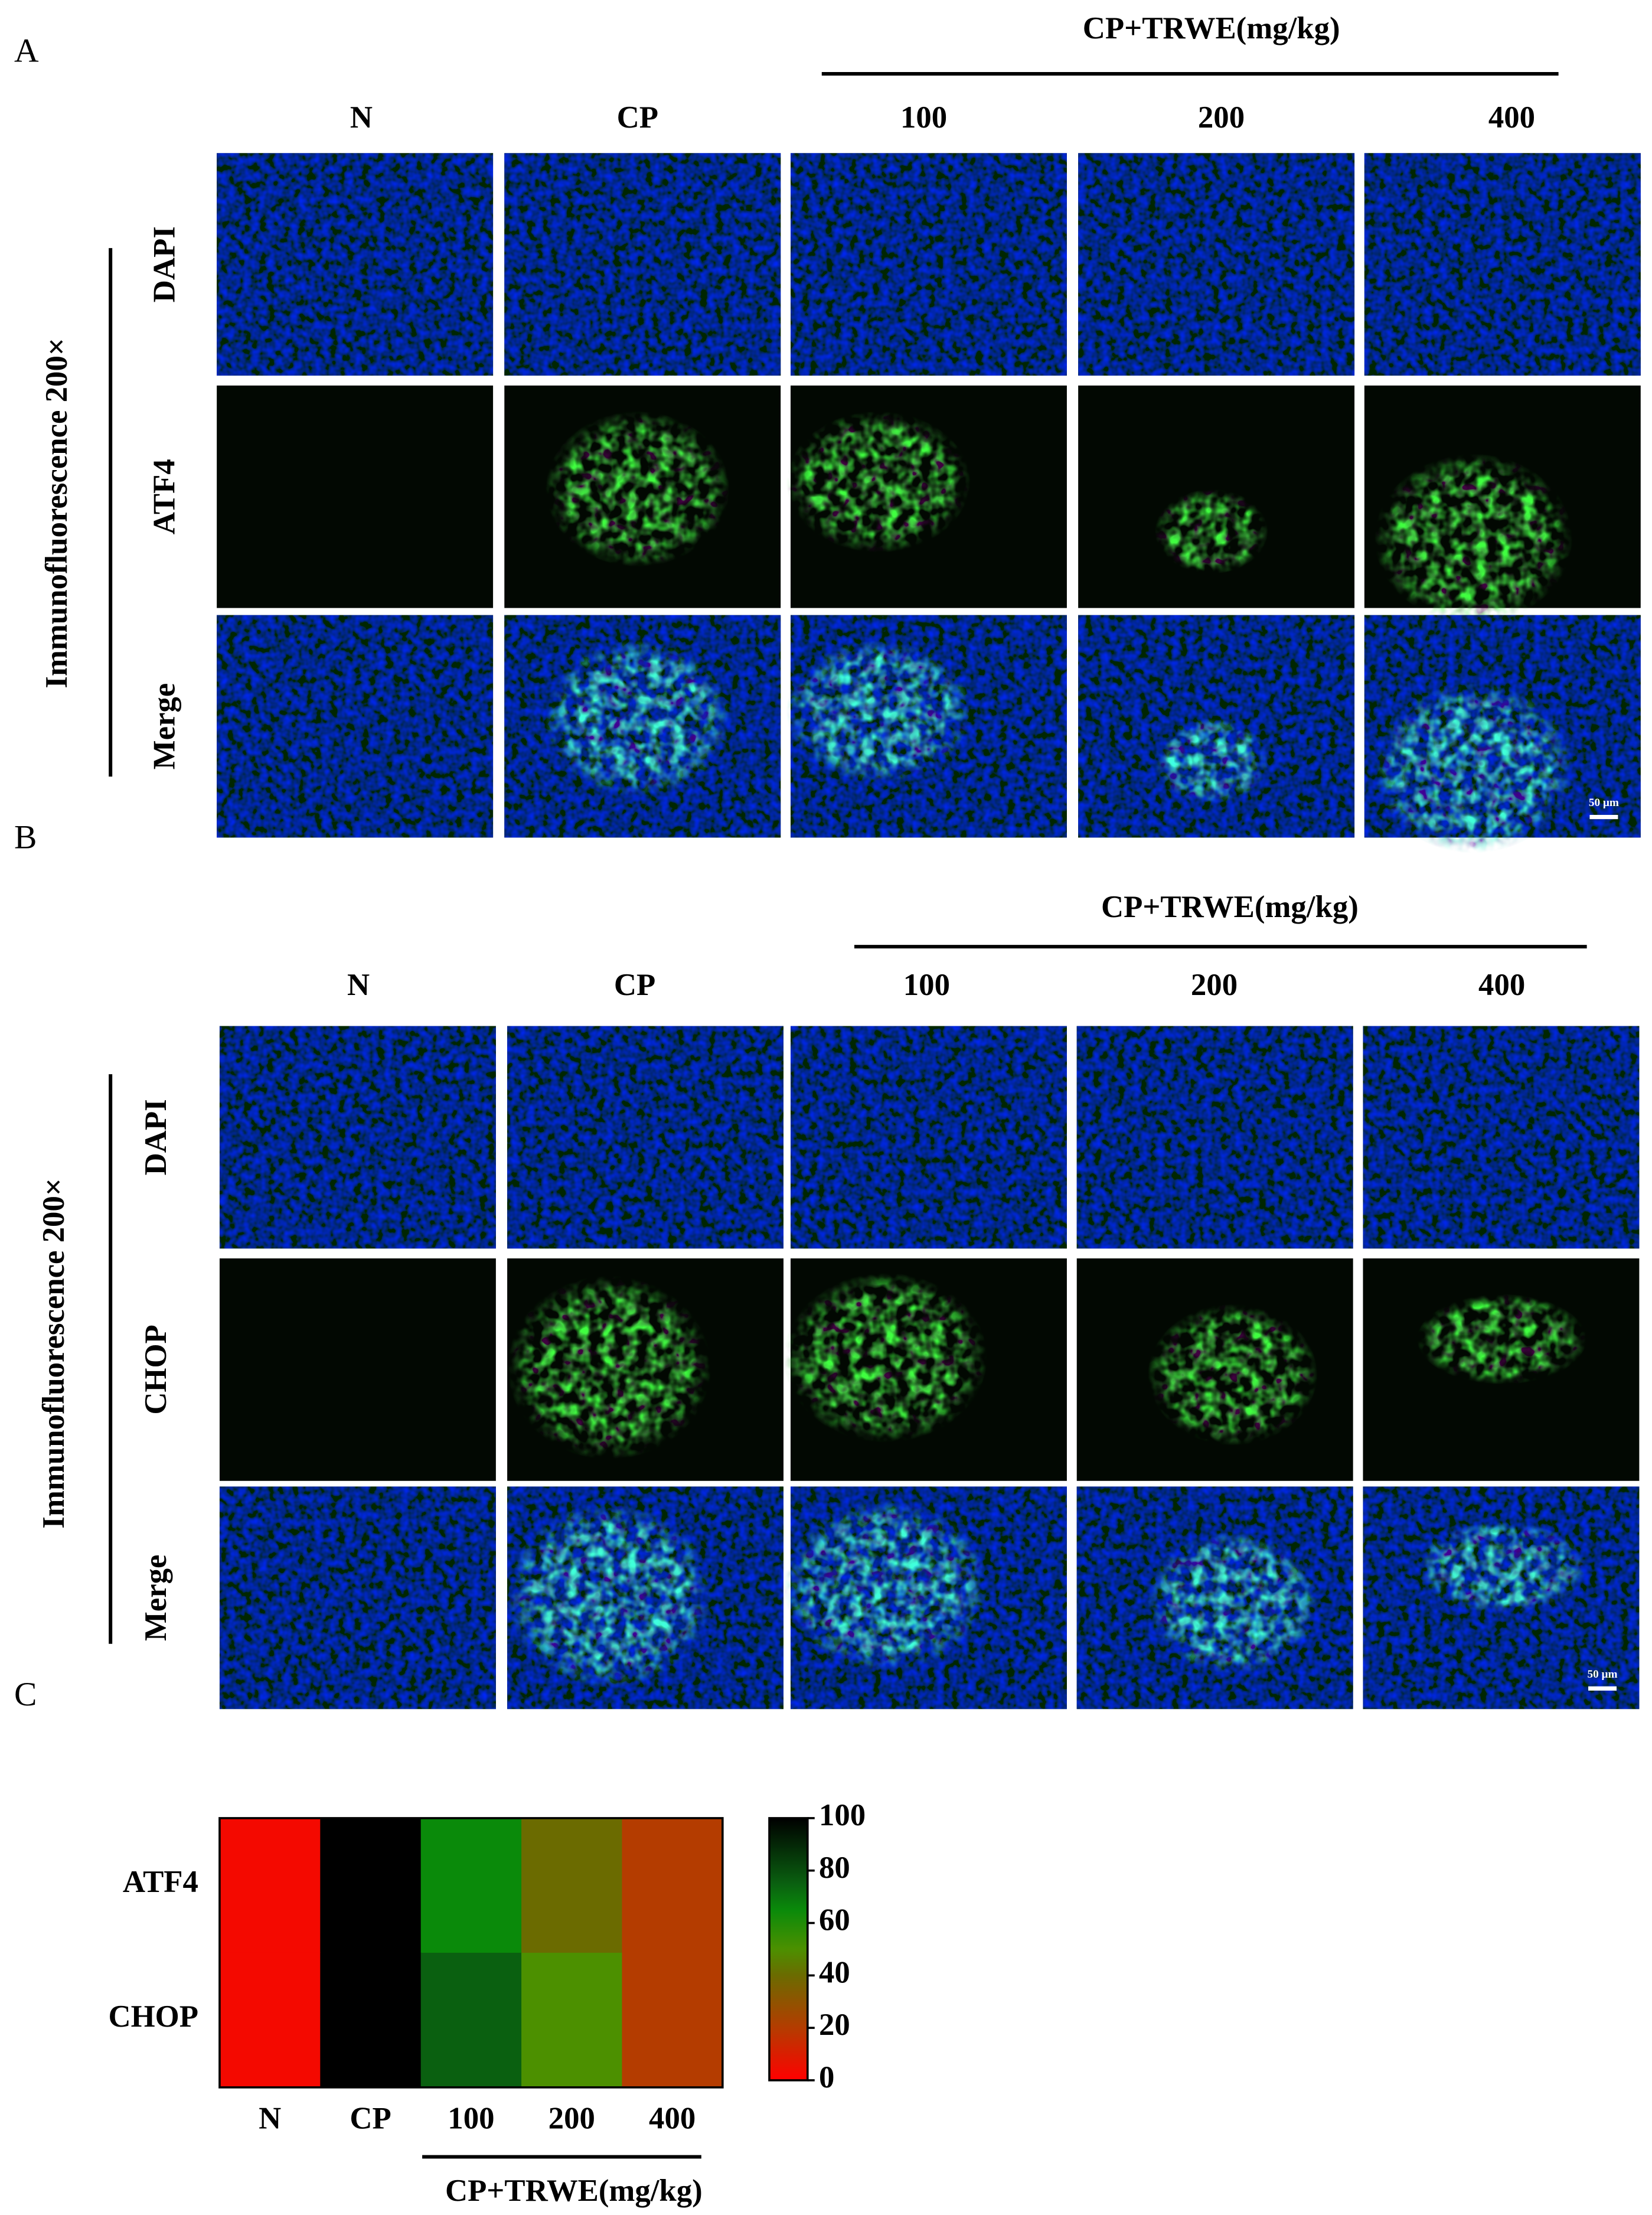 Image resolution: width=1652 pixels, height=2215 pixels. I want to click on scale-bar, so click(1604, 817).